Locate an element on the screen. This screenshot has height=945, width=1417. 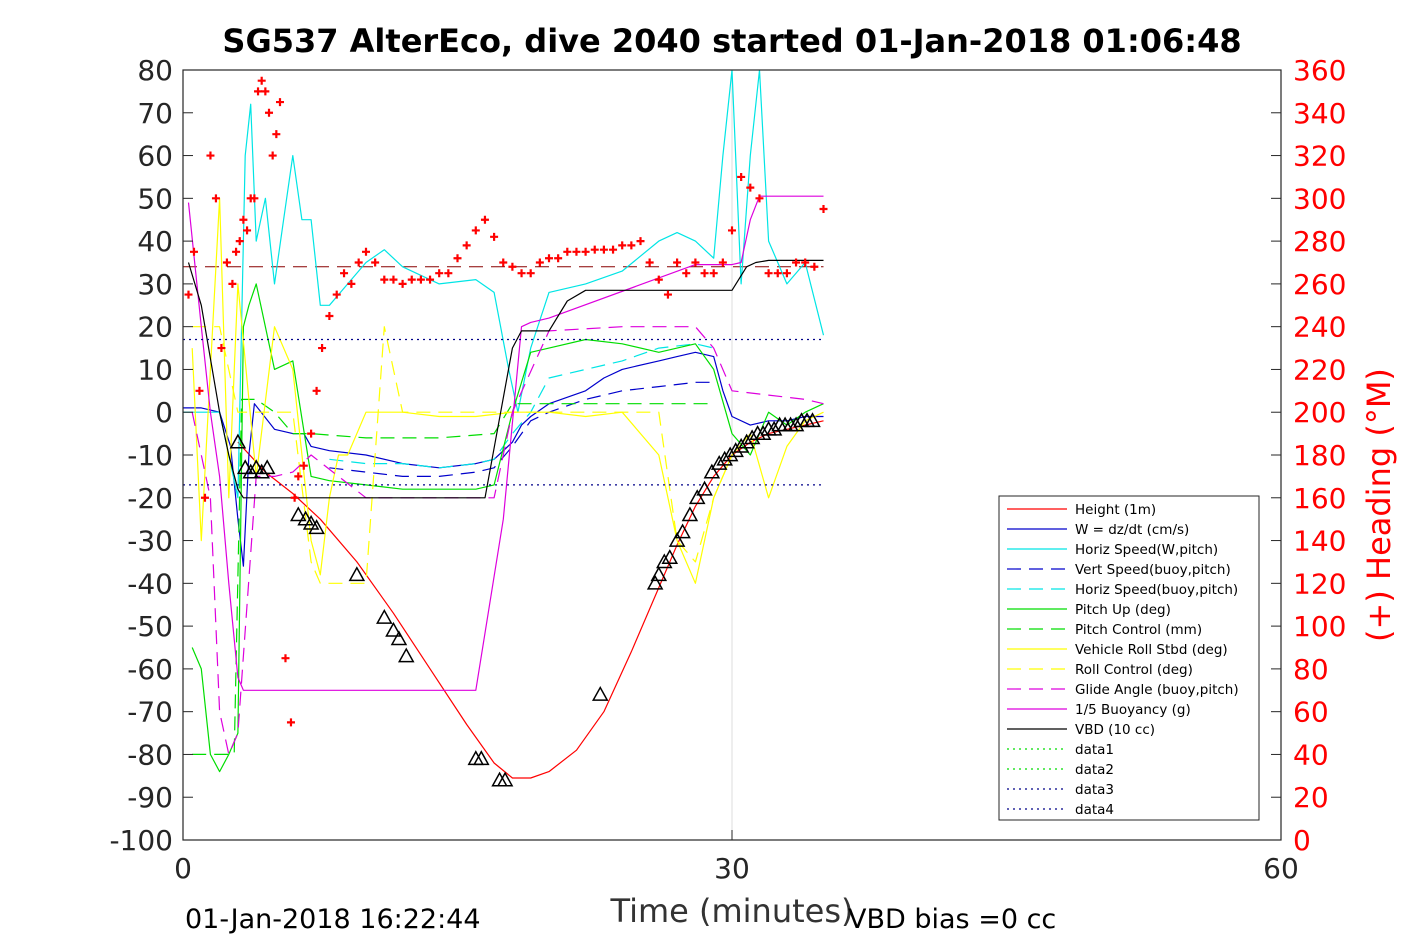
legend-label-0: Height (1m) is located at coordinates (1115, 510).